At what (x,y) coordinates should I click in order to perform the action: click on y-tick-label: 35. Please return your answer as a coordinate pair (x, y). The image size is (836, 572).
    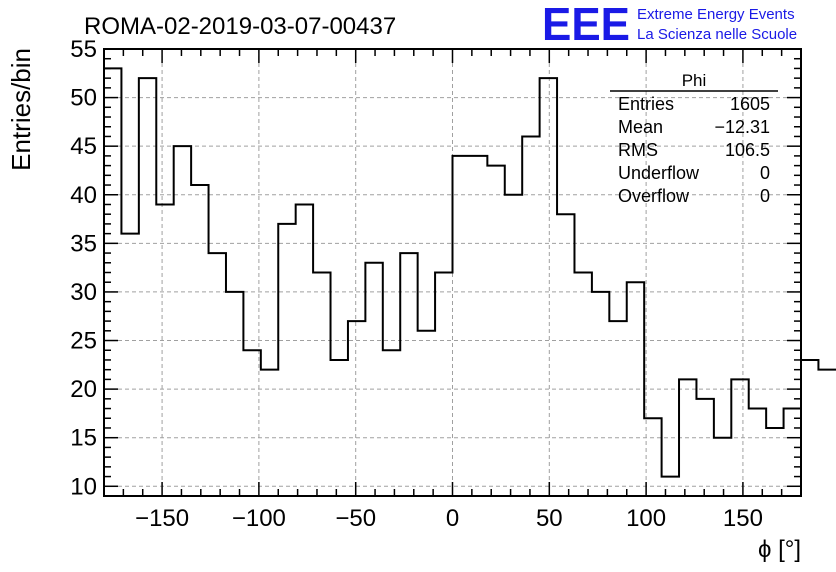
    Looking at the image, I should click on (83, 243).